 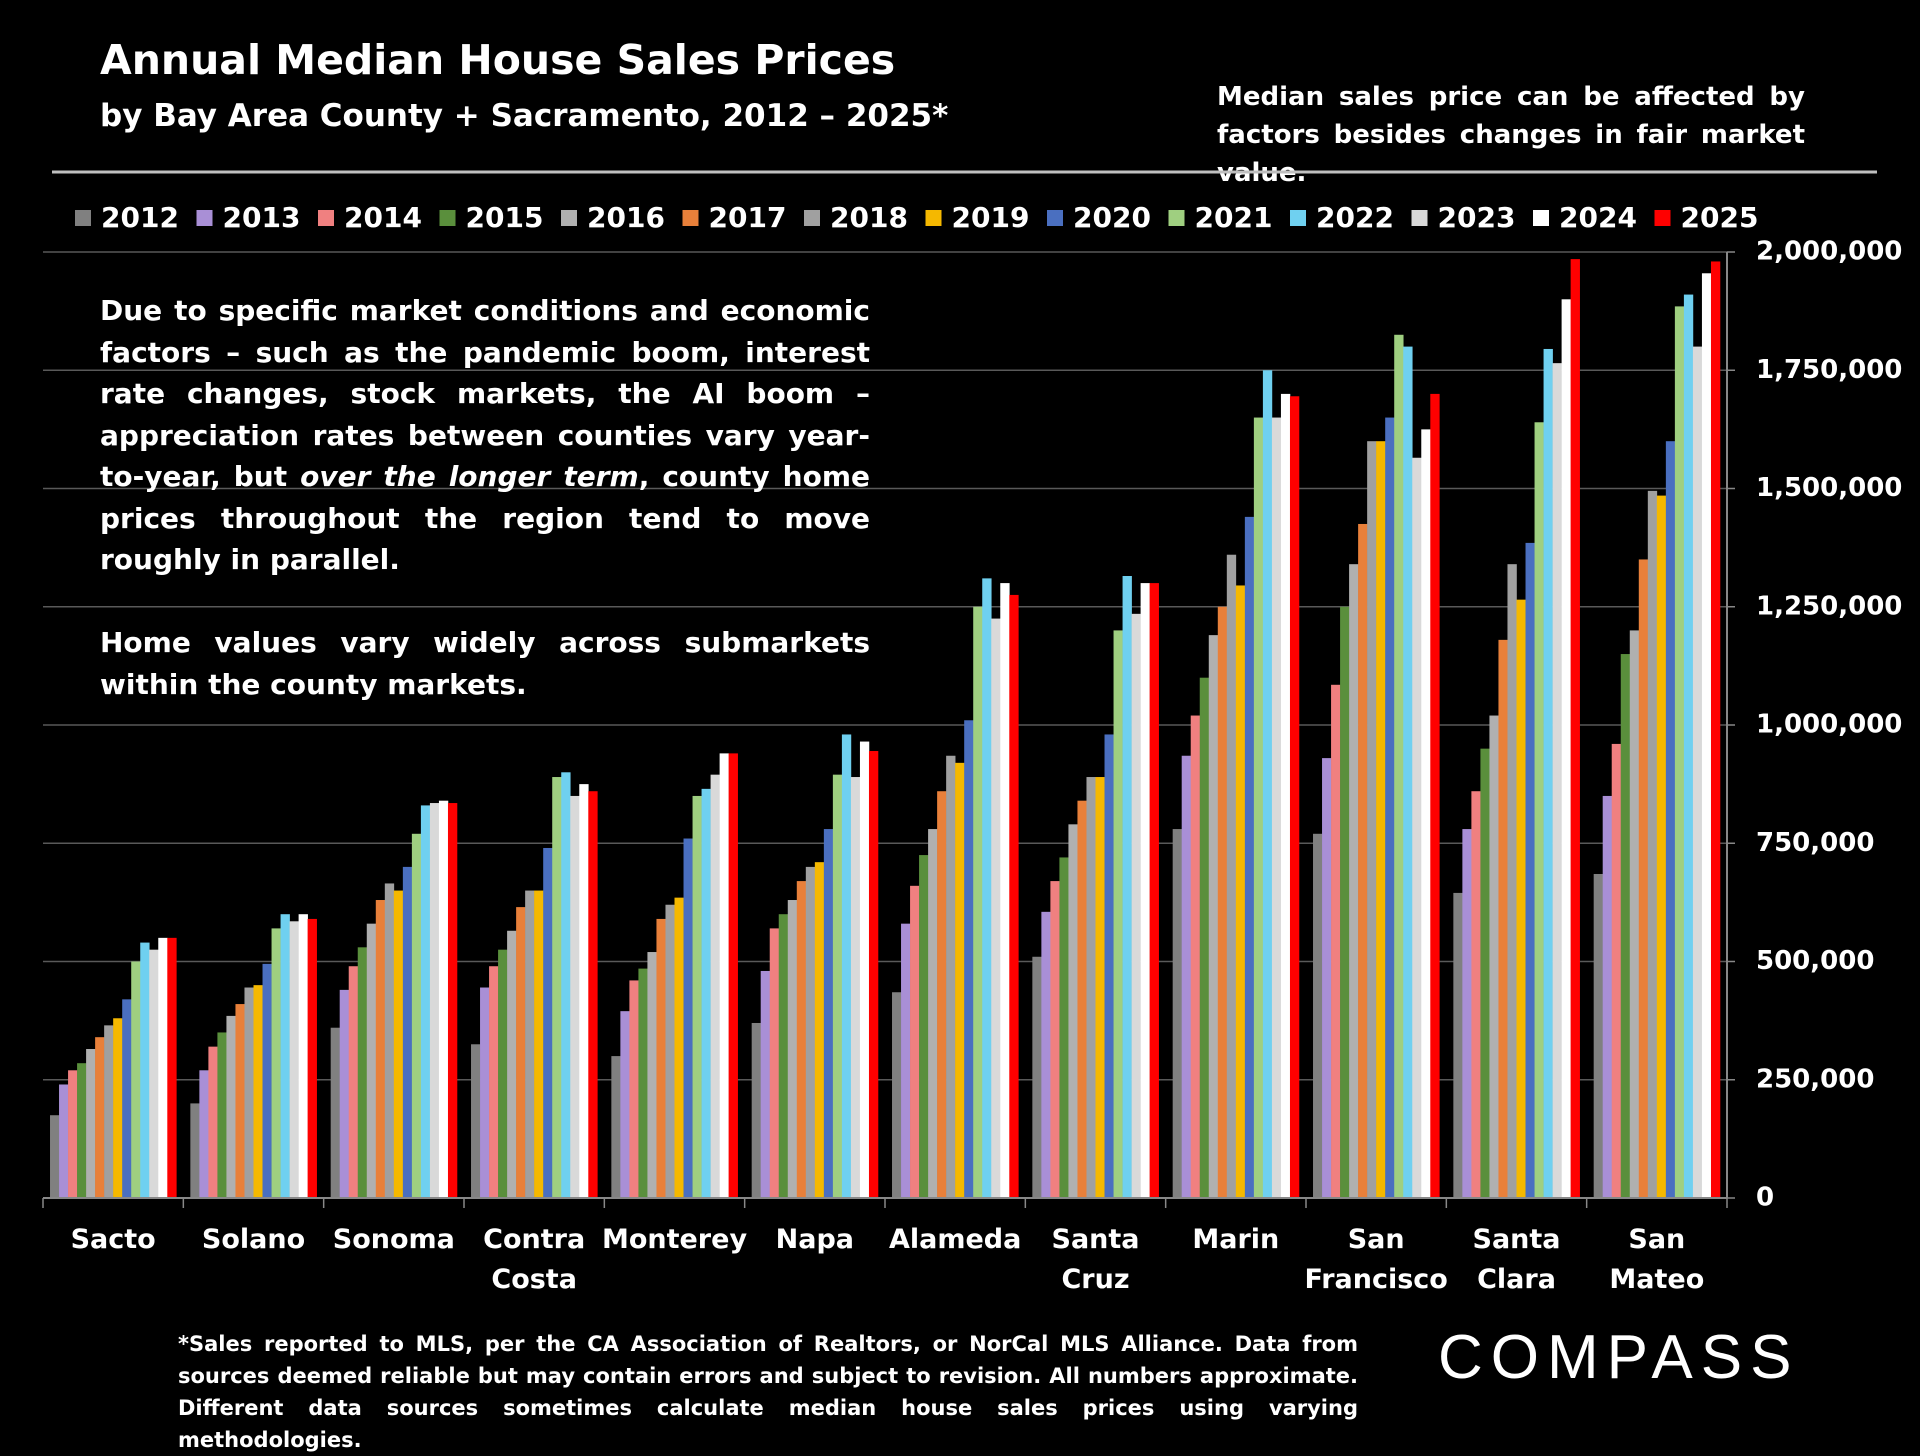 I want to click on legend-label: 2025, so click(x=1720, y=217).